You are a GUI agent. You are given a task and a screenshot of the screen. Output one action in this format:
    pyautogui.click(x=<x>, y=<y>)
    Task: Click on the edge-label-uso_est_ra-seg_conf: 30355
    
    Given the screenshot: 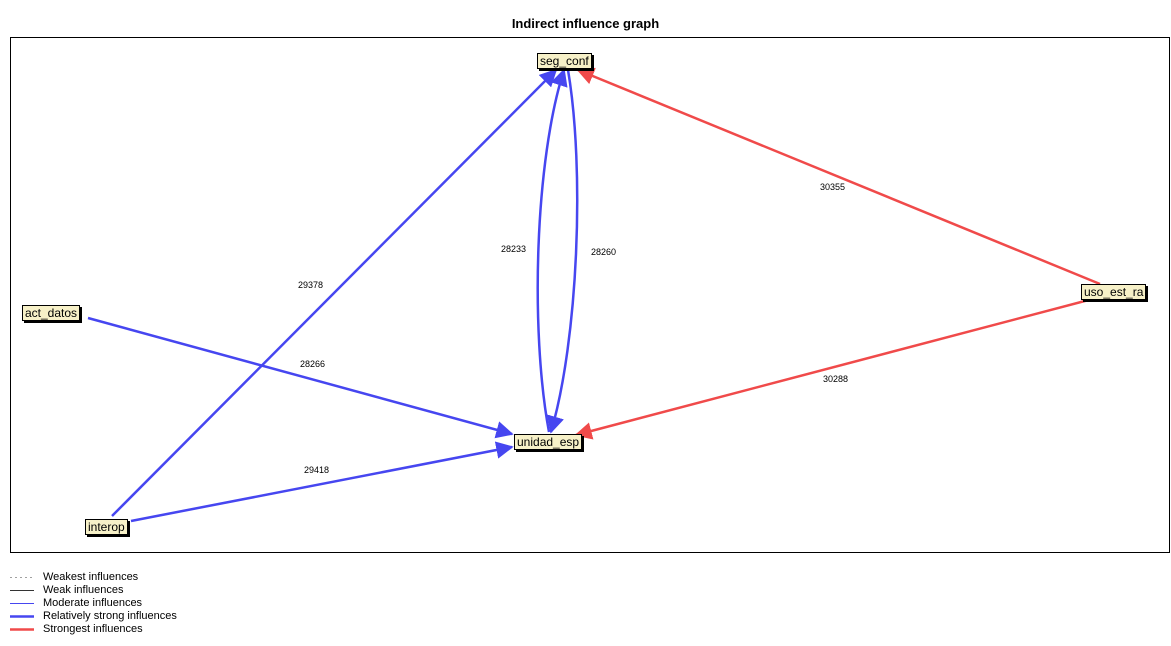 What is the action you would take?
    pyautogui.click(x=833, y=187)
    